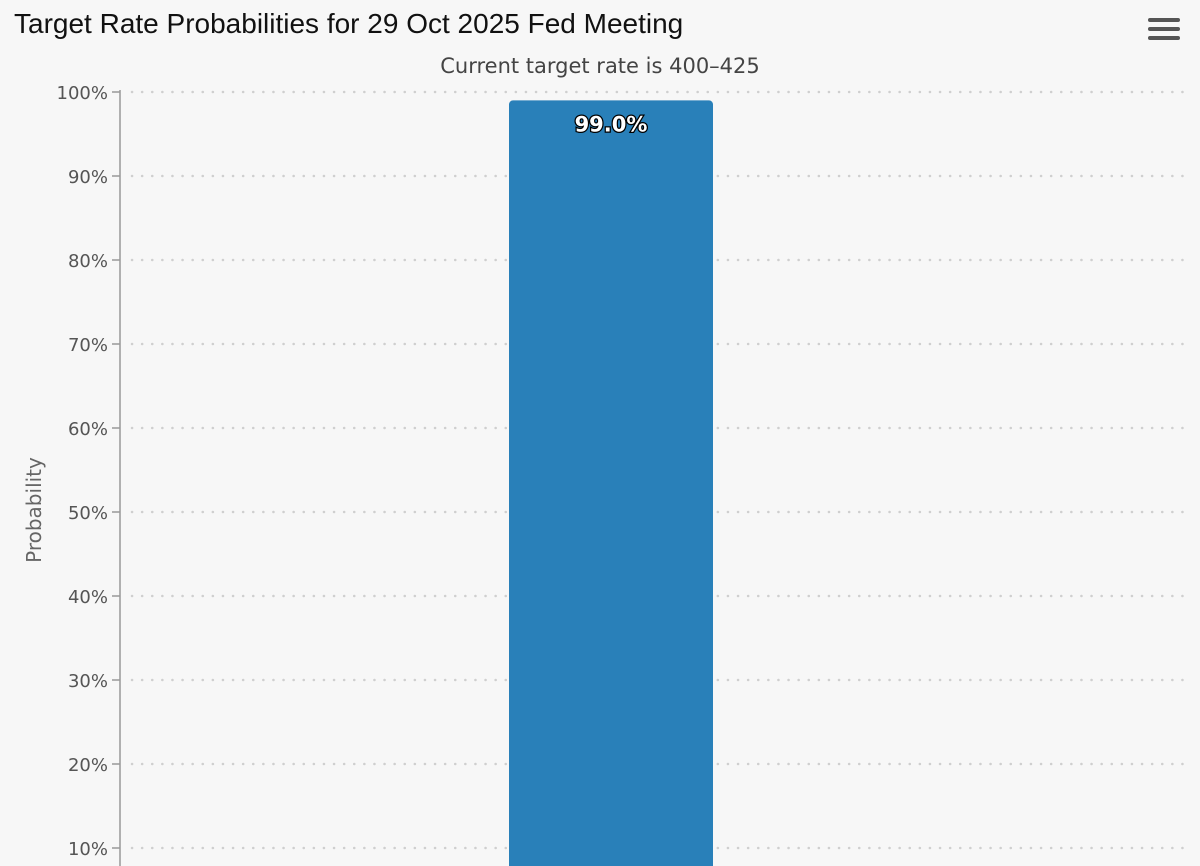 Image resolution: width=1200 pixels, height=866 pixels. I want to click on y-tick-label: 70%, so click(88, 345).